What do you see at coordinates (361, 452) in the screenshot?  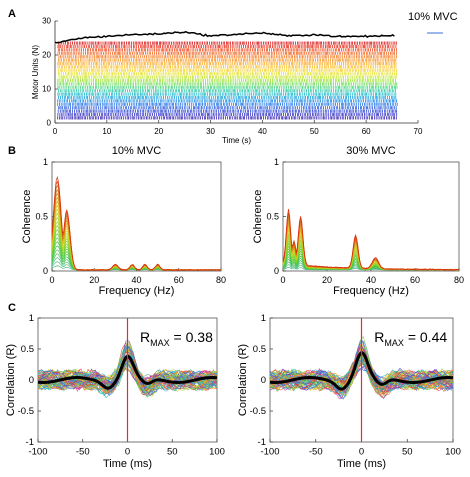 I see `corr-30-x-tick-label: 0` at bounding box center [361, 452].